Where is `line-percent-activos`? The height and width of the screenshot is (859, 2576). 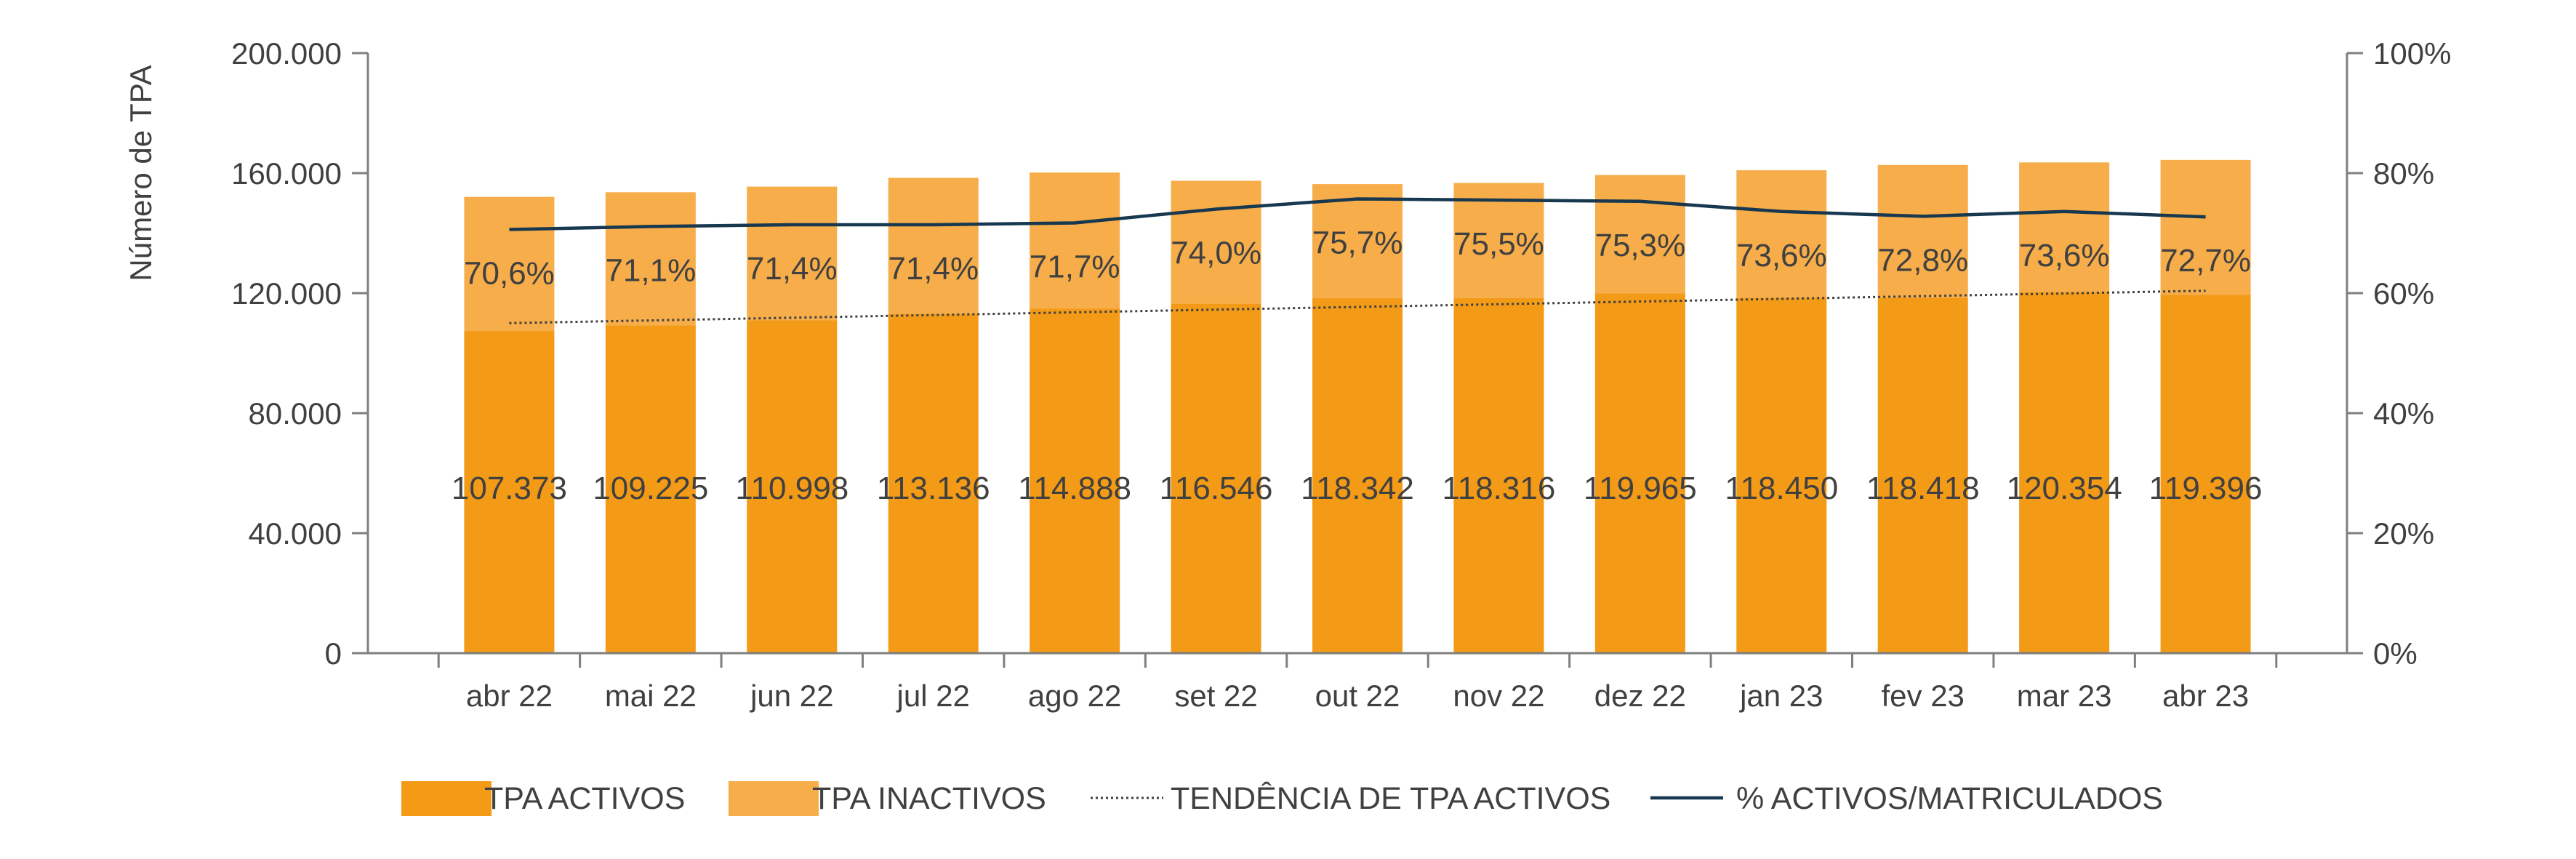 line-percent-activos is located at coordinates (1357, 214).